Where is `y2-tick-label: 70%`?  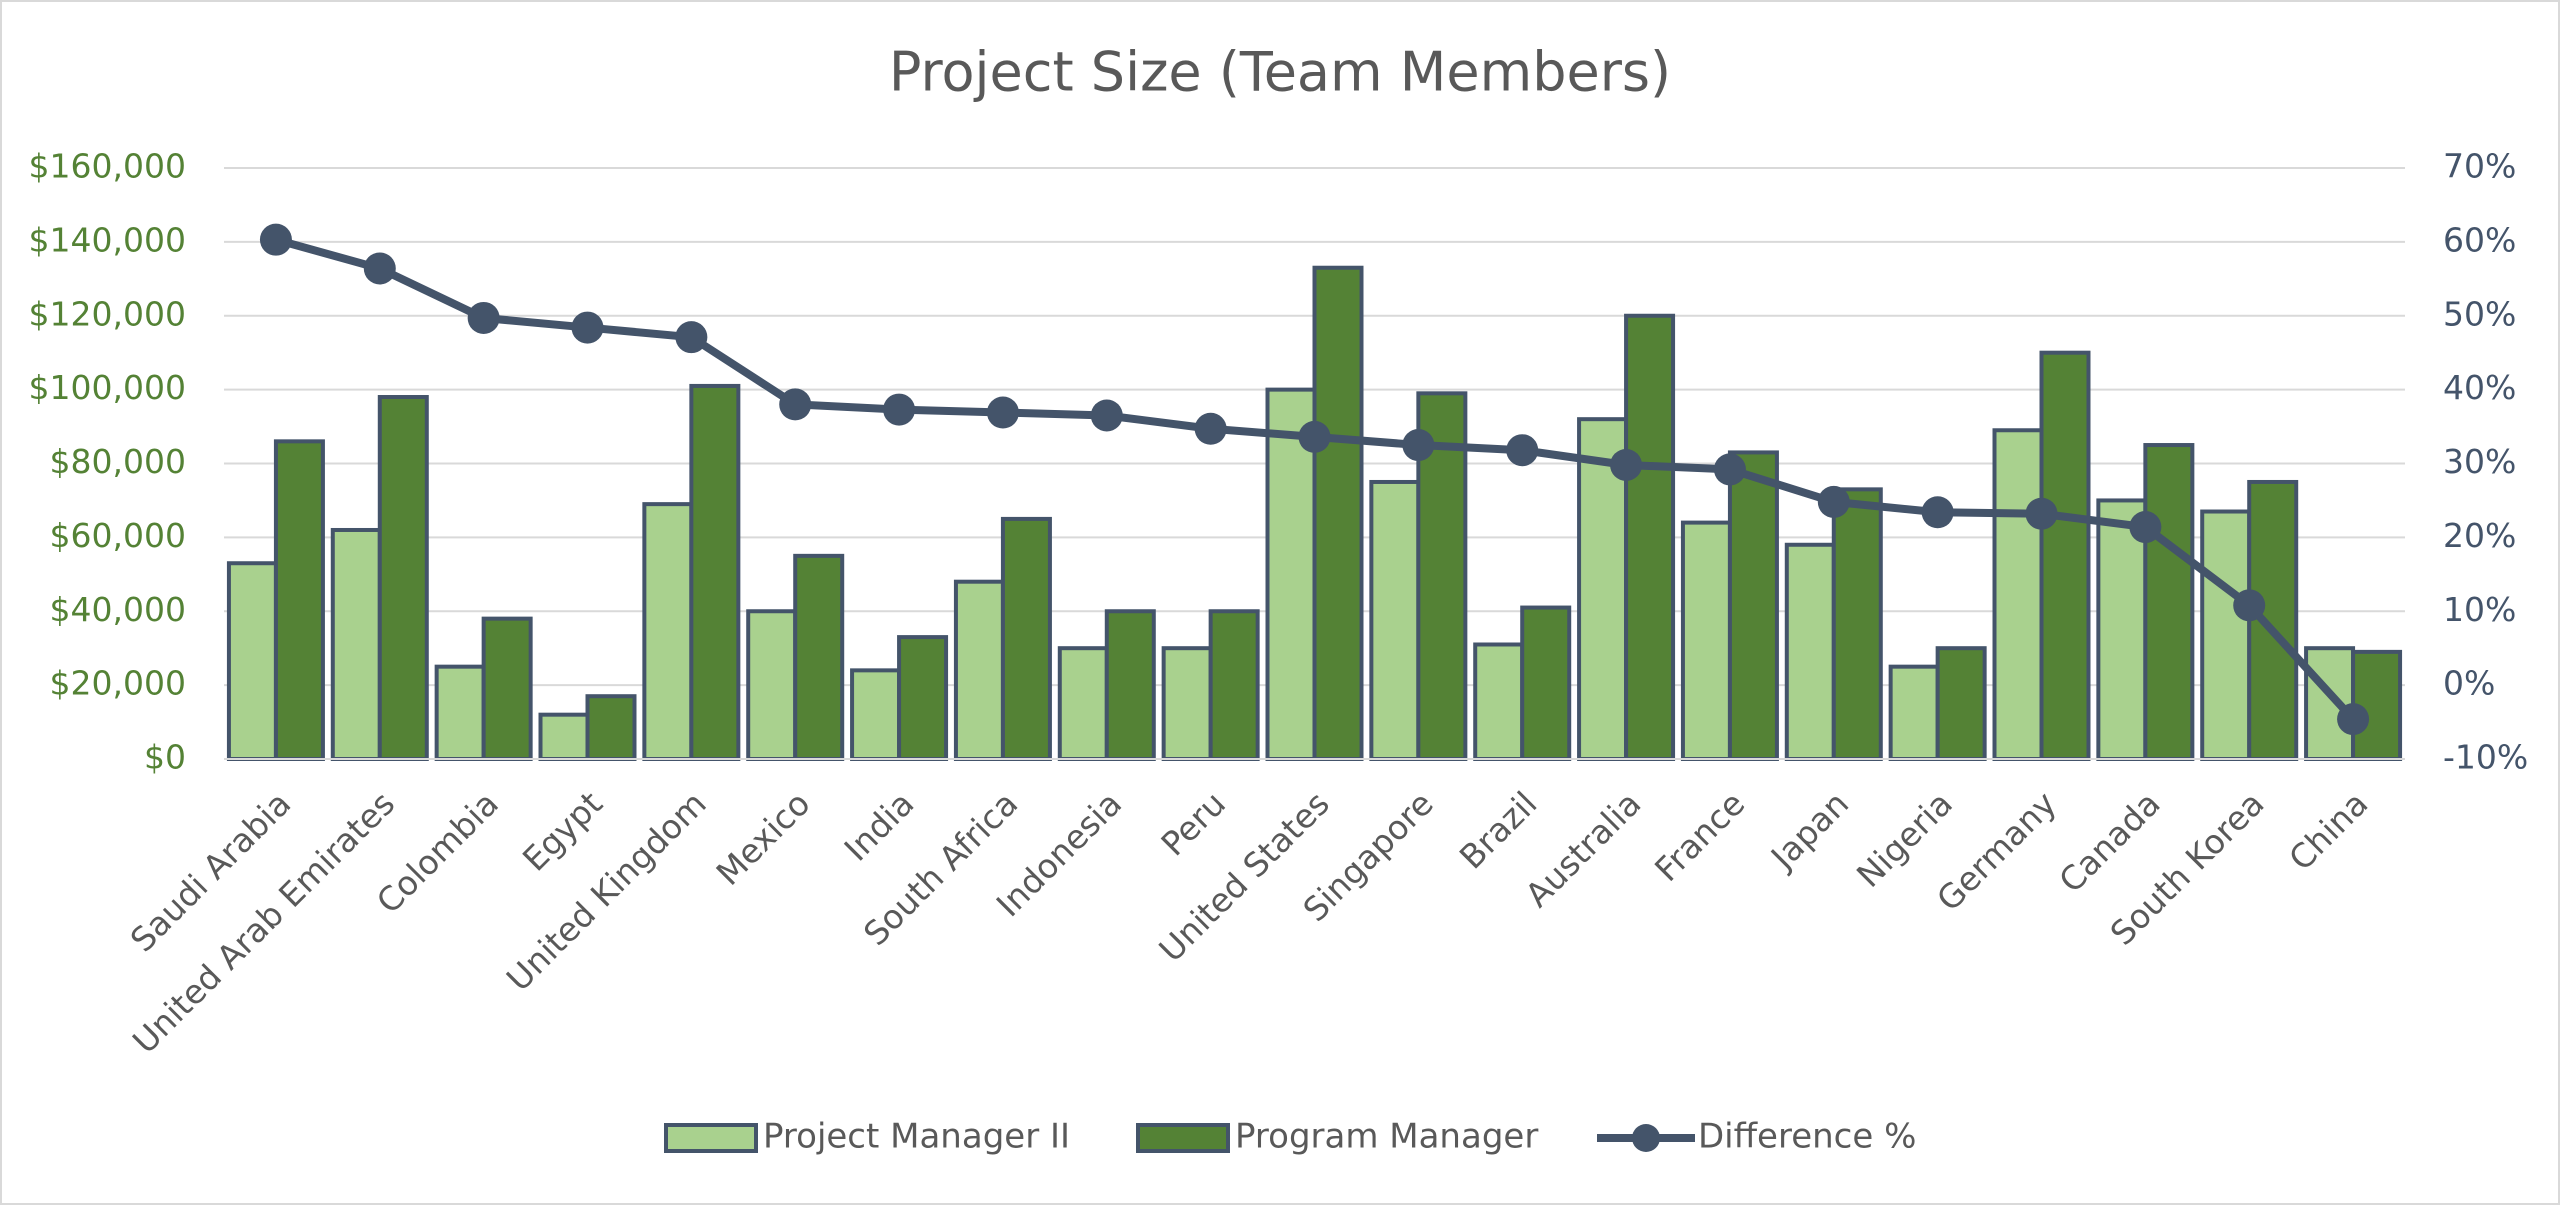
y2-tick-label: 70% is located at coordinates (2479, 166).